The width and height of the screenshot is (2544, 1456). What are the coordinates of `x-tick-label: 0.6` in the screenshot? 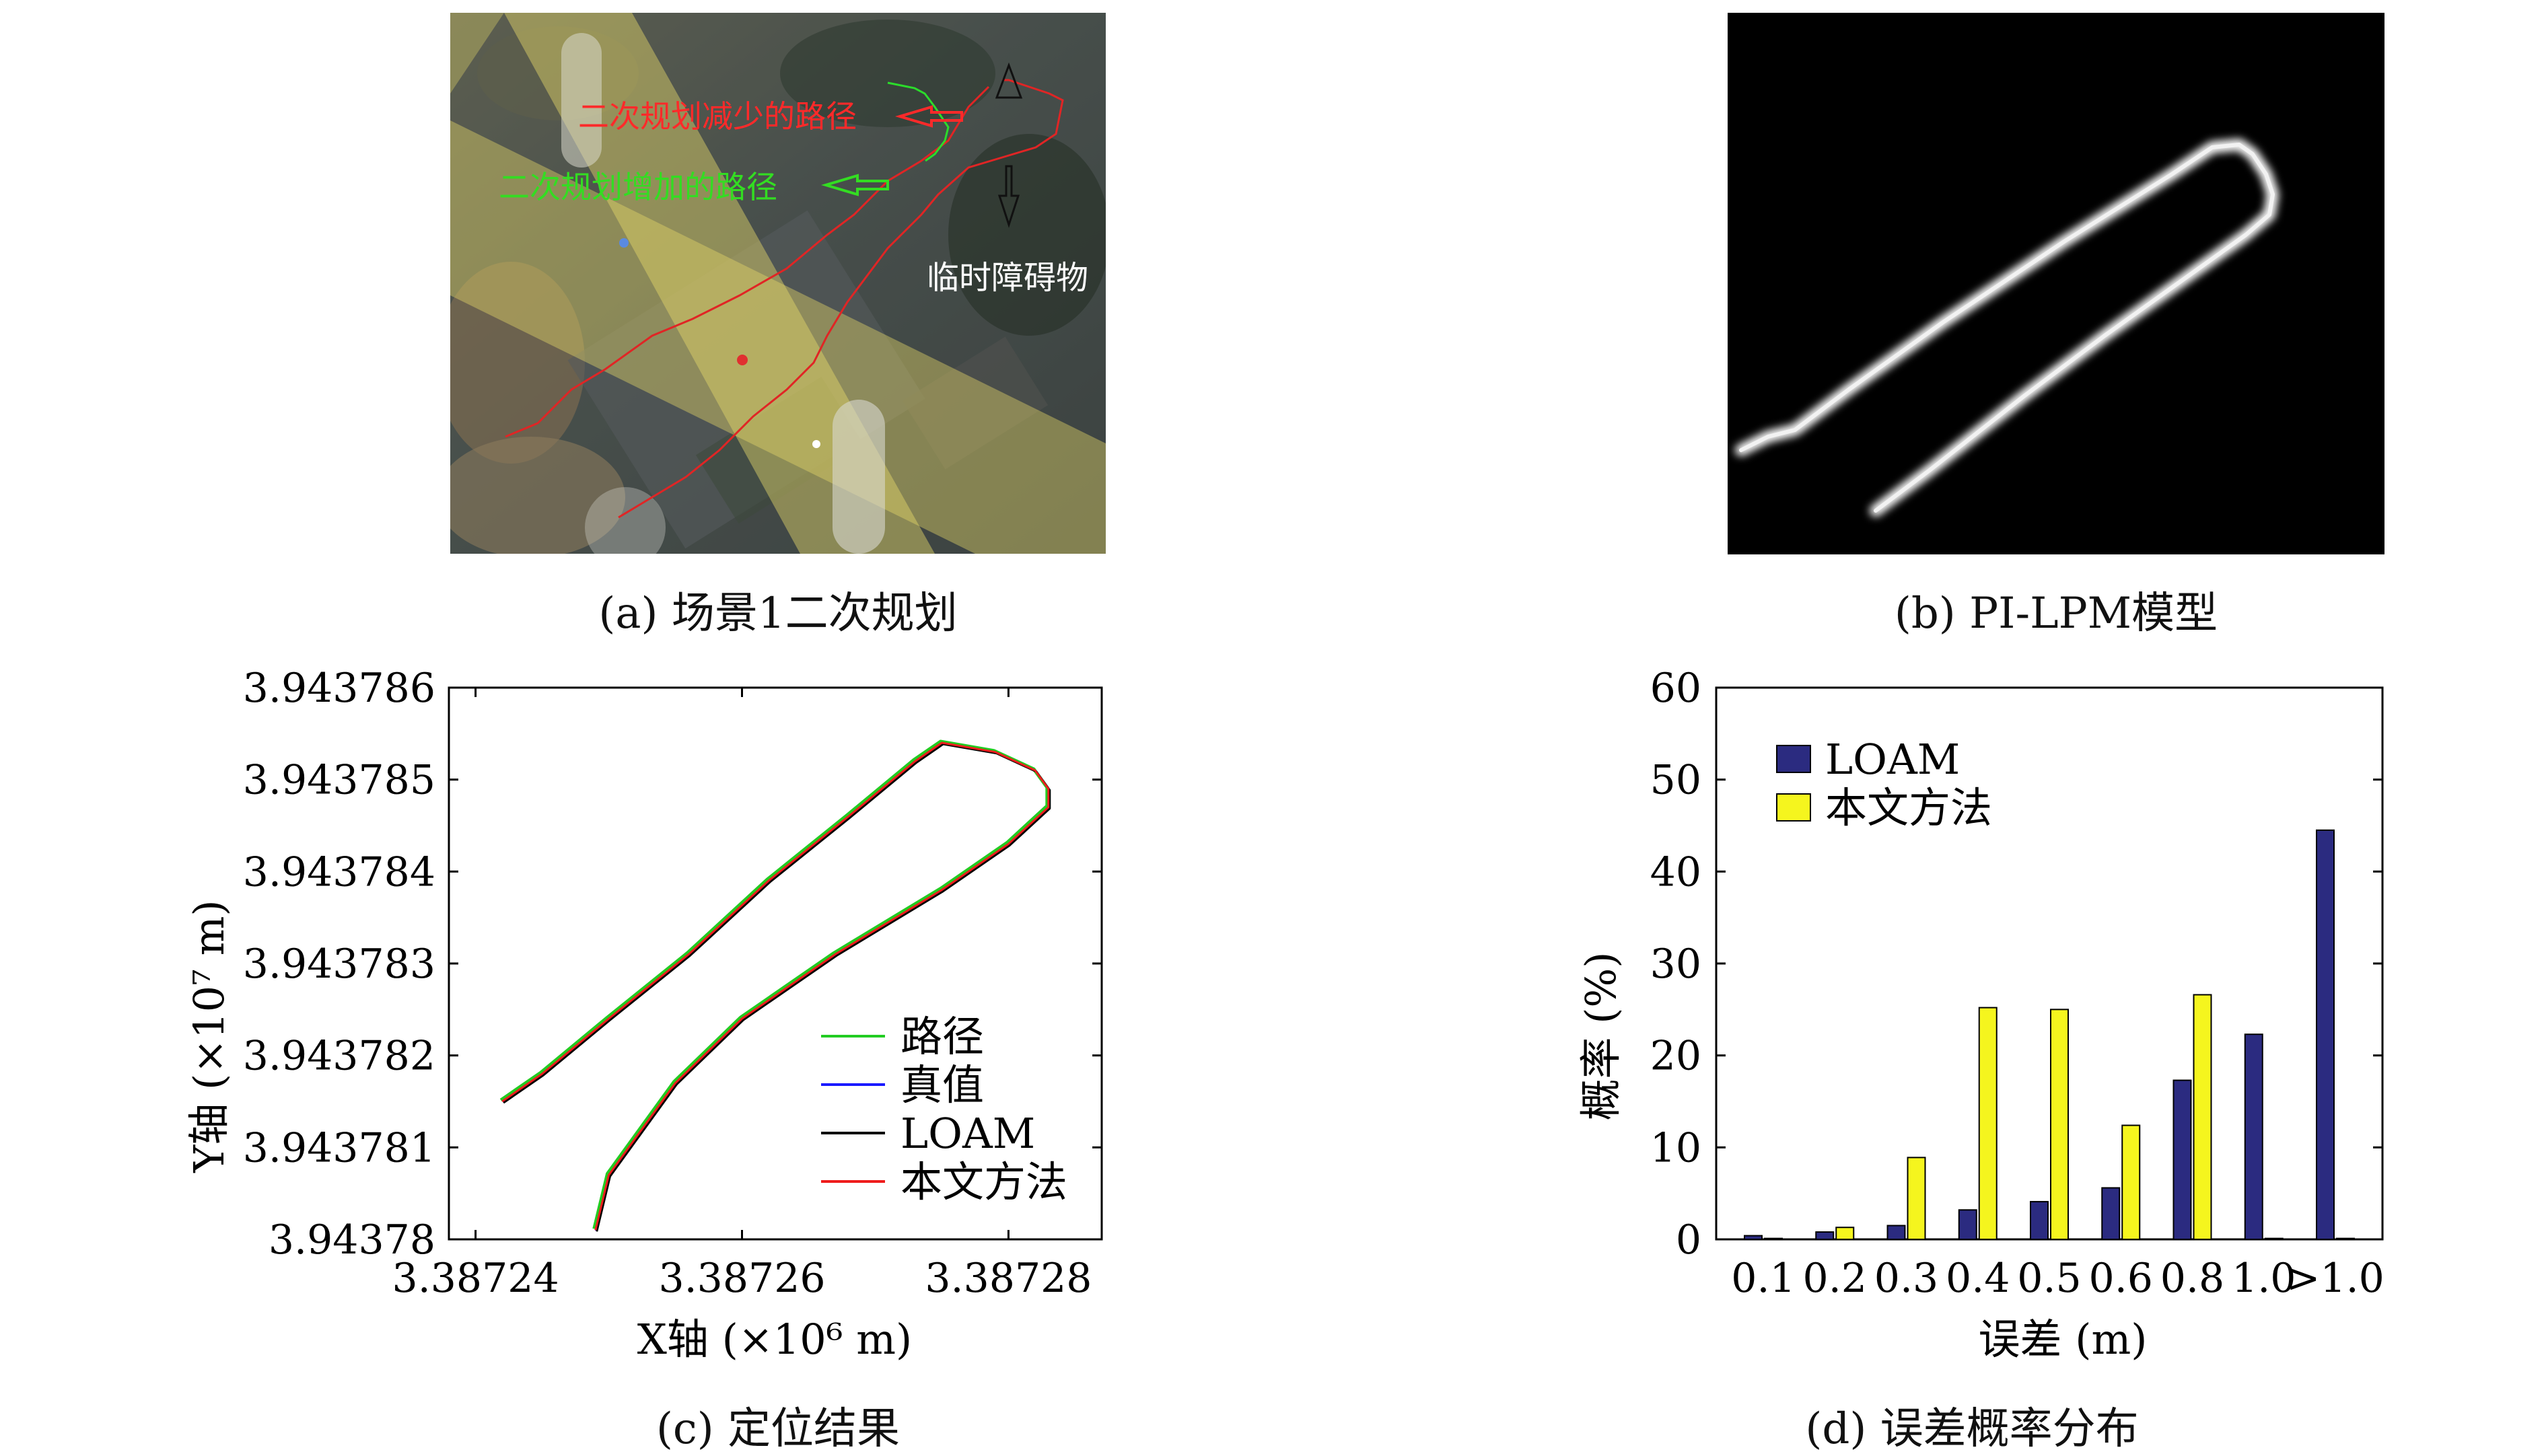 It's located at (2121, 1278).